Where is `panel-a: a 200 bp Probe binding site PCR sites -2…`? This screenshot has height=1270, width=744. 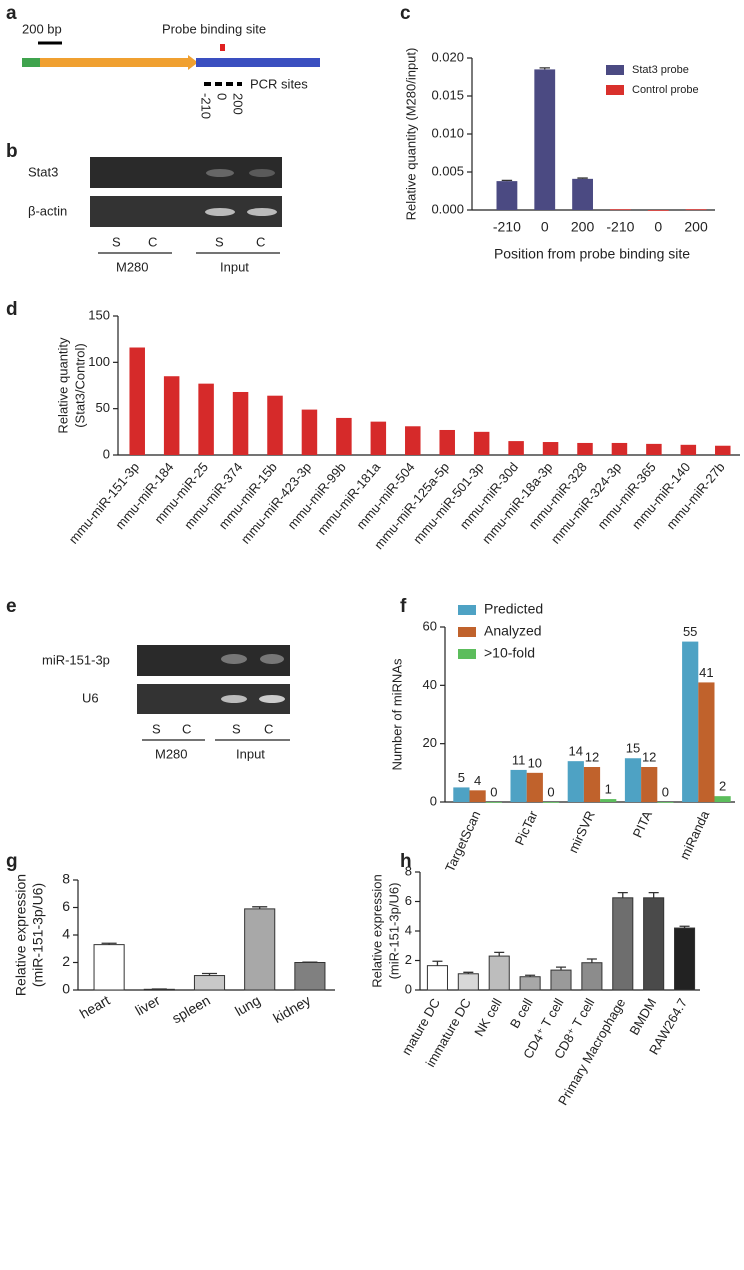
panel-a: a 200 bp Probe binding site PCR sites -2… is located at coordinates (163, 61).